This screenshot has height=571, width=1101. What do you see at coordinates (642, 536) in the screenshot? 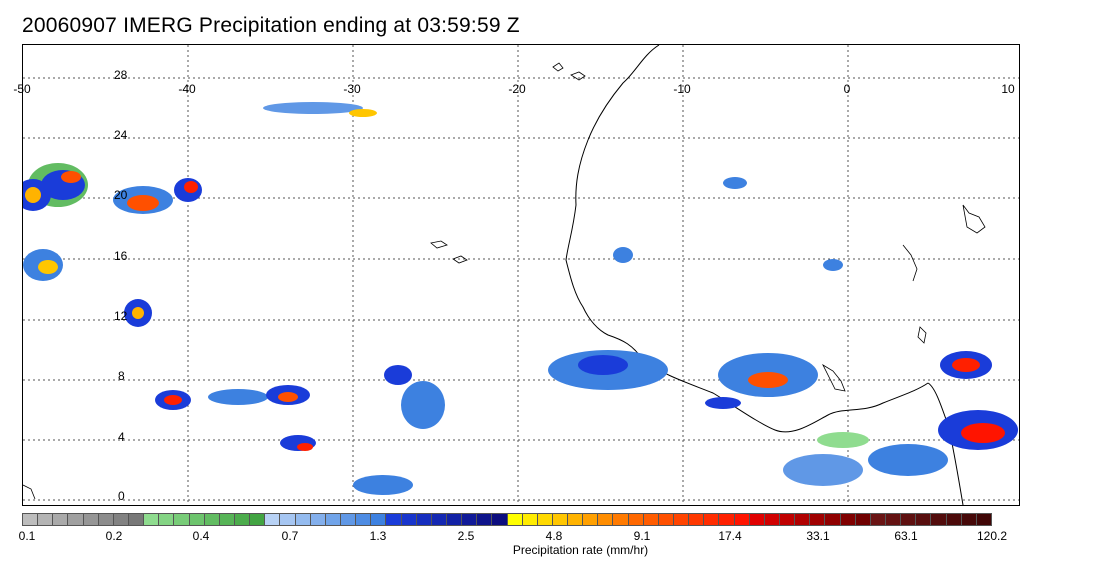
I see `colorbar-tick-label: 9.1` at bounding box center [642, 536].